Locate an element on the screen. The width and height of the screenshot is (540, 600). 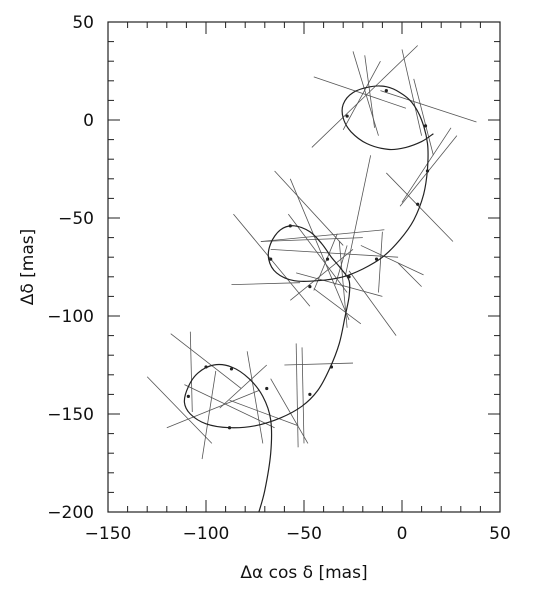
y-tick-label: 0 is located at coordinates (88, 121).